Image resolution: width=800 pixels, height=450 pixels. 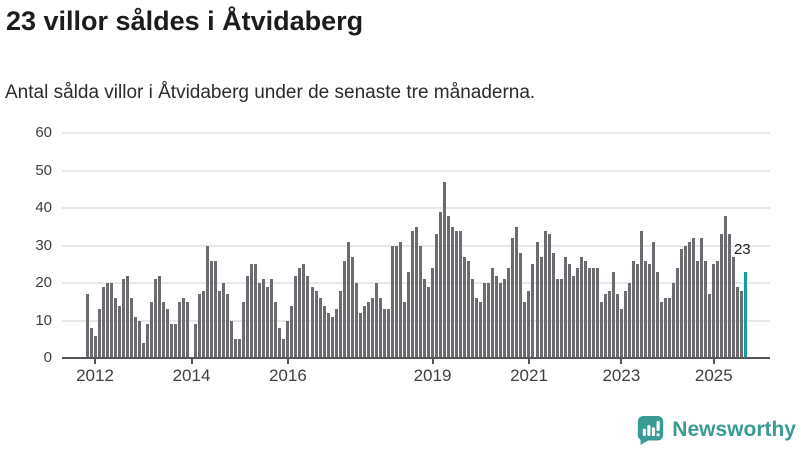 I want to click on y-axis-label: 0, so click(x=47, y=357).